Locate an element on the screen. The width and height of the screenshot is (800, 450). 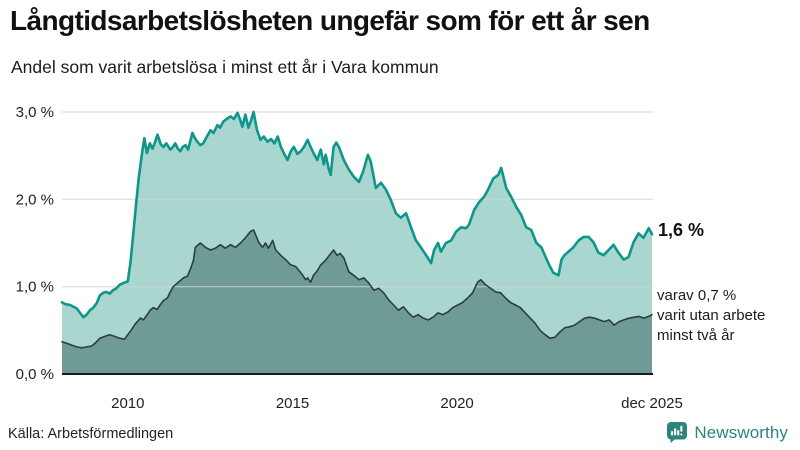
bar-chart-bubble-icon is located at coordinates (677, 432).